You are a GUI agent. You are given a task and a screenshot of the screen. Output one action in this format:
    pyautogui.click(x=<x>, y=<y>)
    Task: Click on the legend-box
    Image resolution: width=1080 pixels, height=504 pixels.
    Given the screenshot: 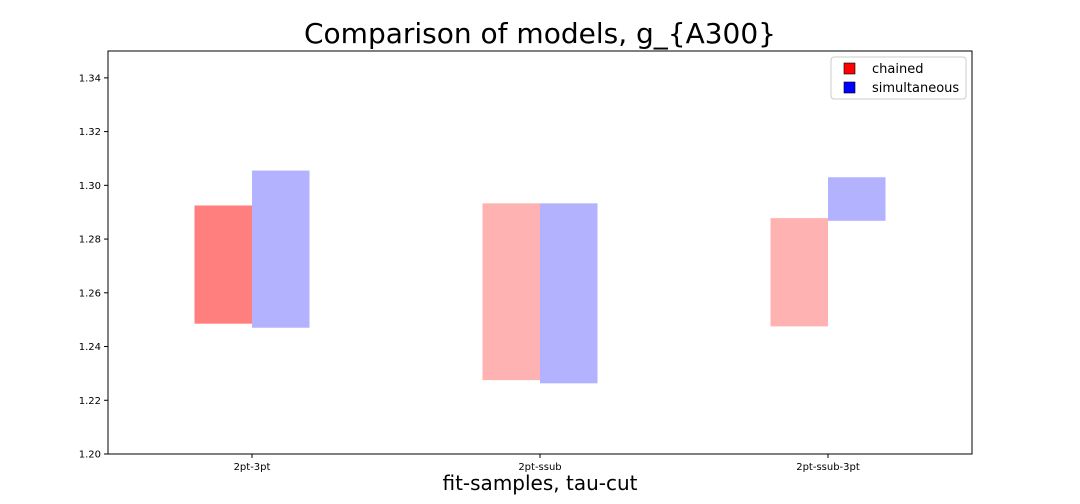 What is the action you would take?
    pyautogui.click(x=898, y=78)
    